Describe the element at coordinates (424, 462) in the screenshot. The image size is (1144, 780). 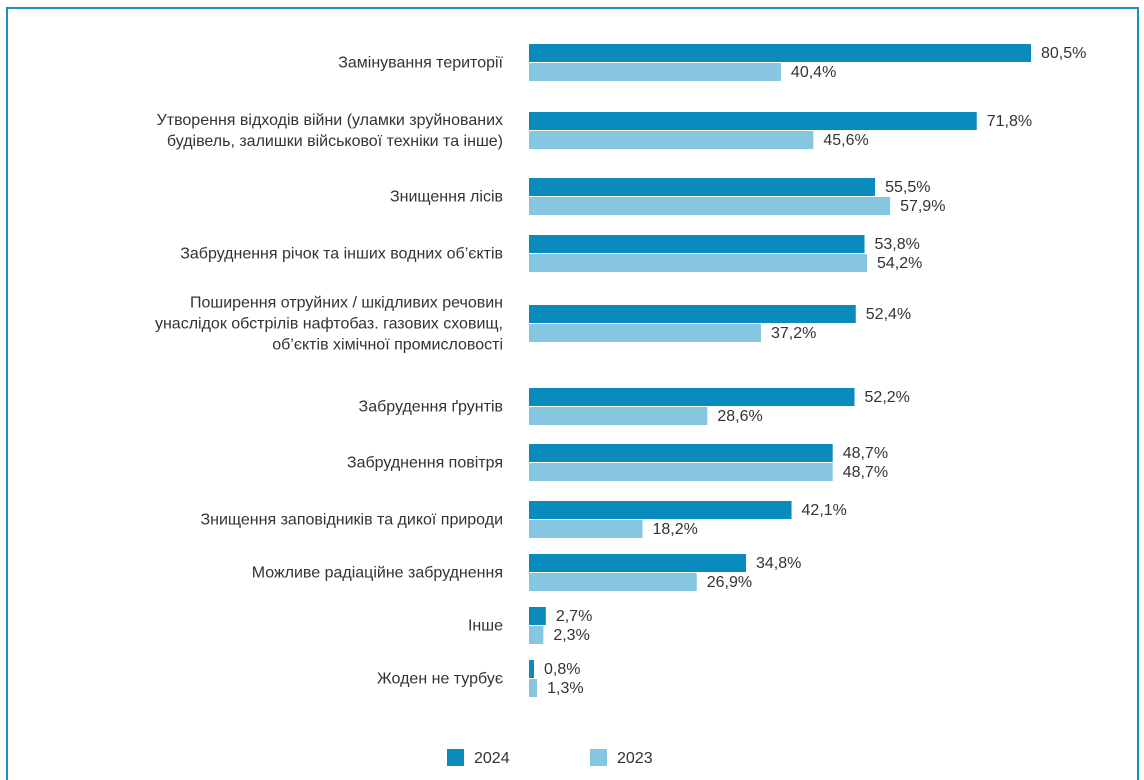
I see `category-label: Забруднення повітря` at that location.